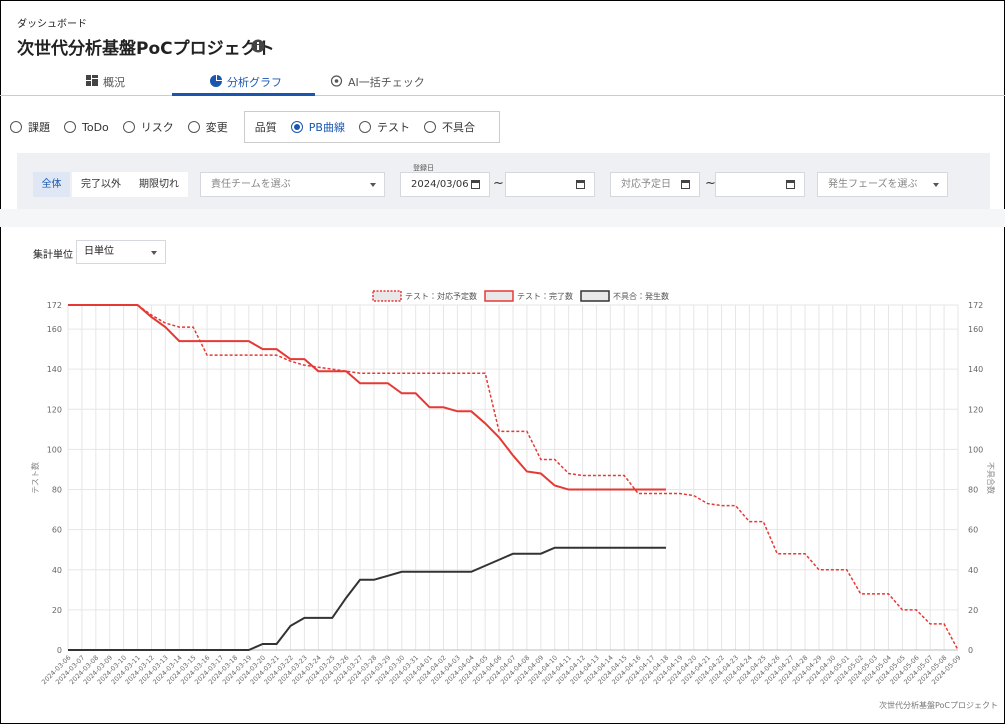  I want to click on separator-band, so click(502, 218).